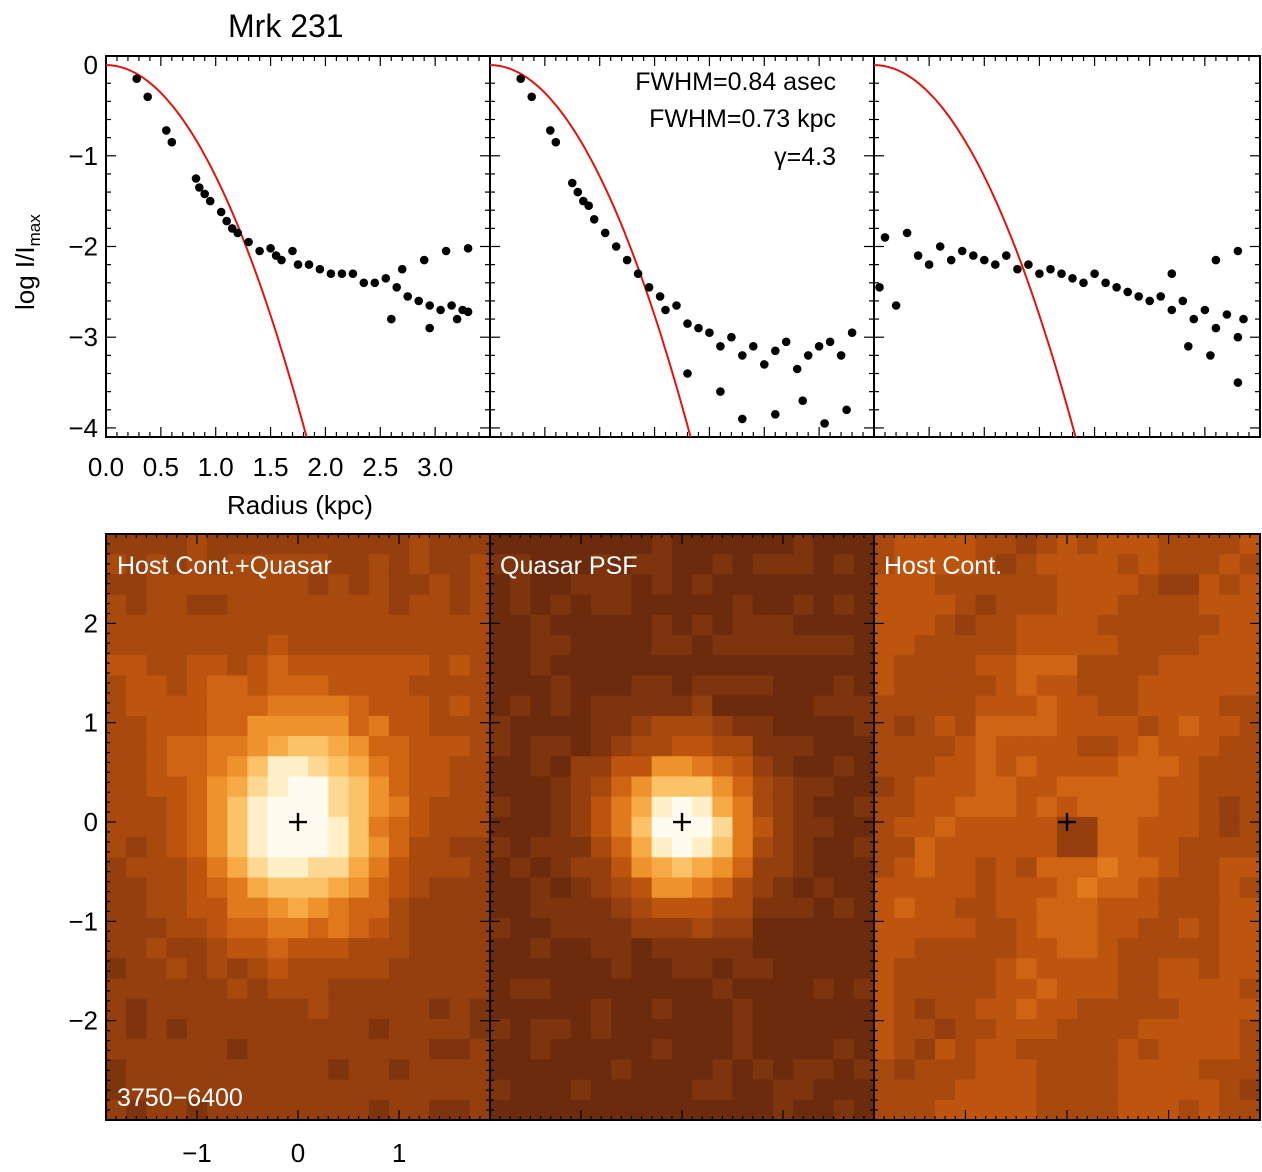 This screenshot has height=1172, width=1262. Describe the element at coordinates (735, 82) in the screenshot. I see `annotation-fwhm-asec: FWHM=0.84 asec` at that location.